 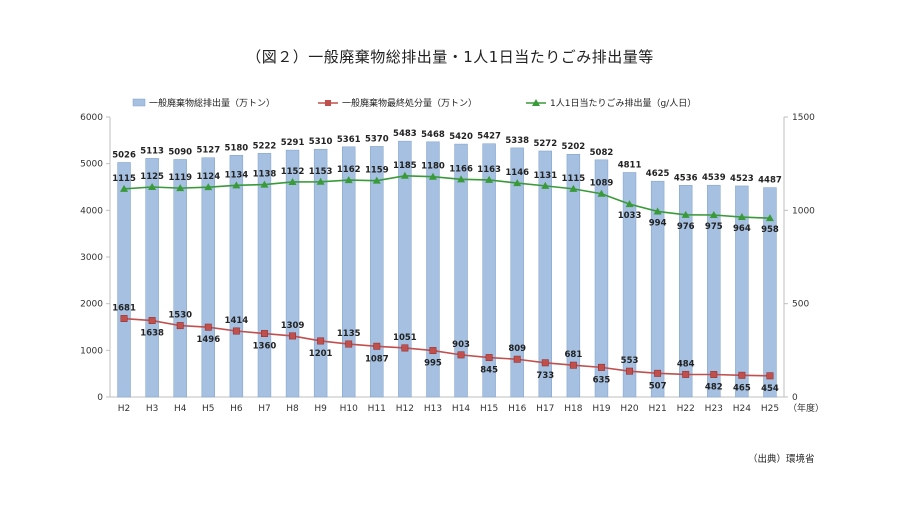 What do you see at coordinates (91, 351) in the screenshot?
I see `y-left-tick-label: 1000` at bounding box center [91, 351].